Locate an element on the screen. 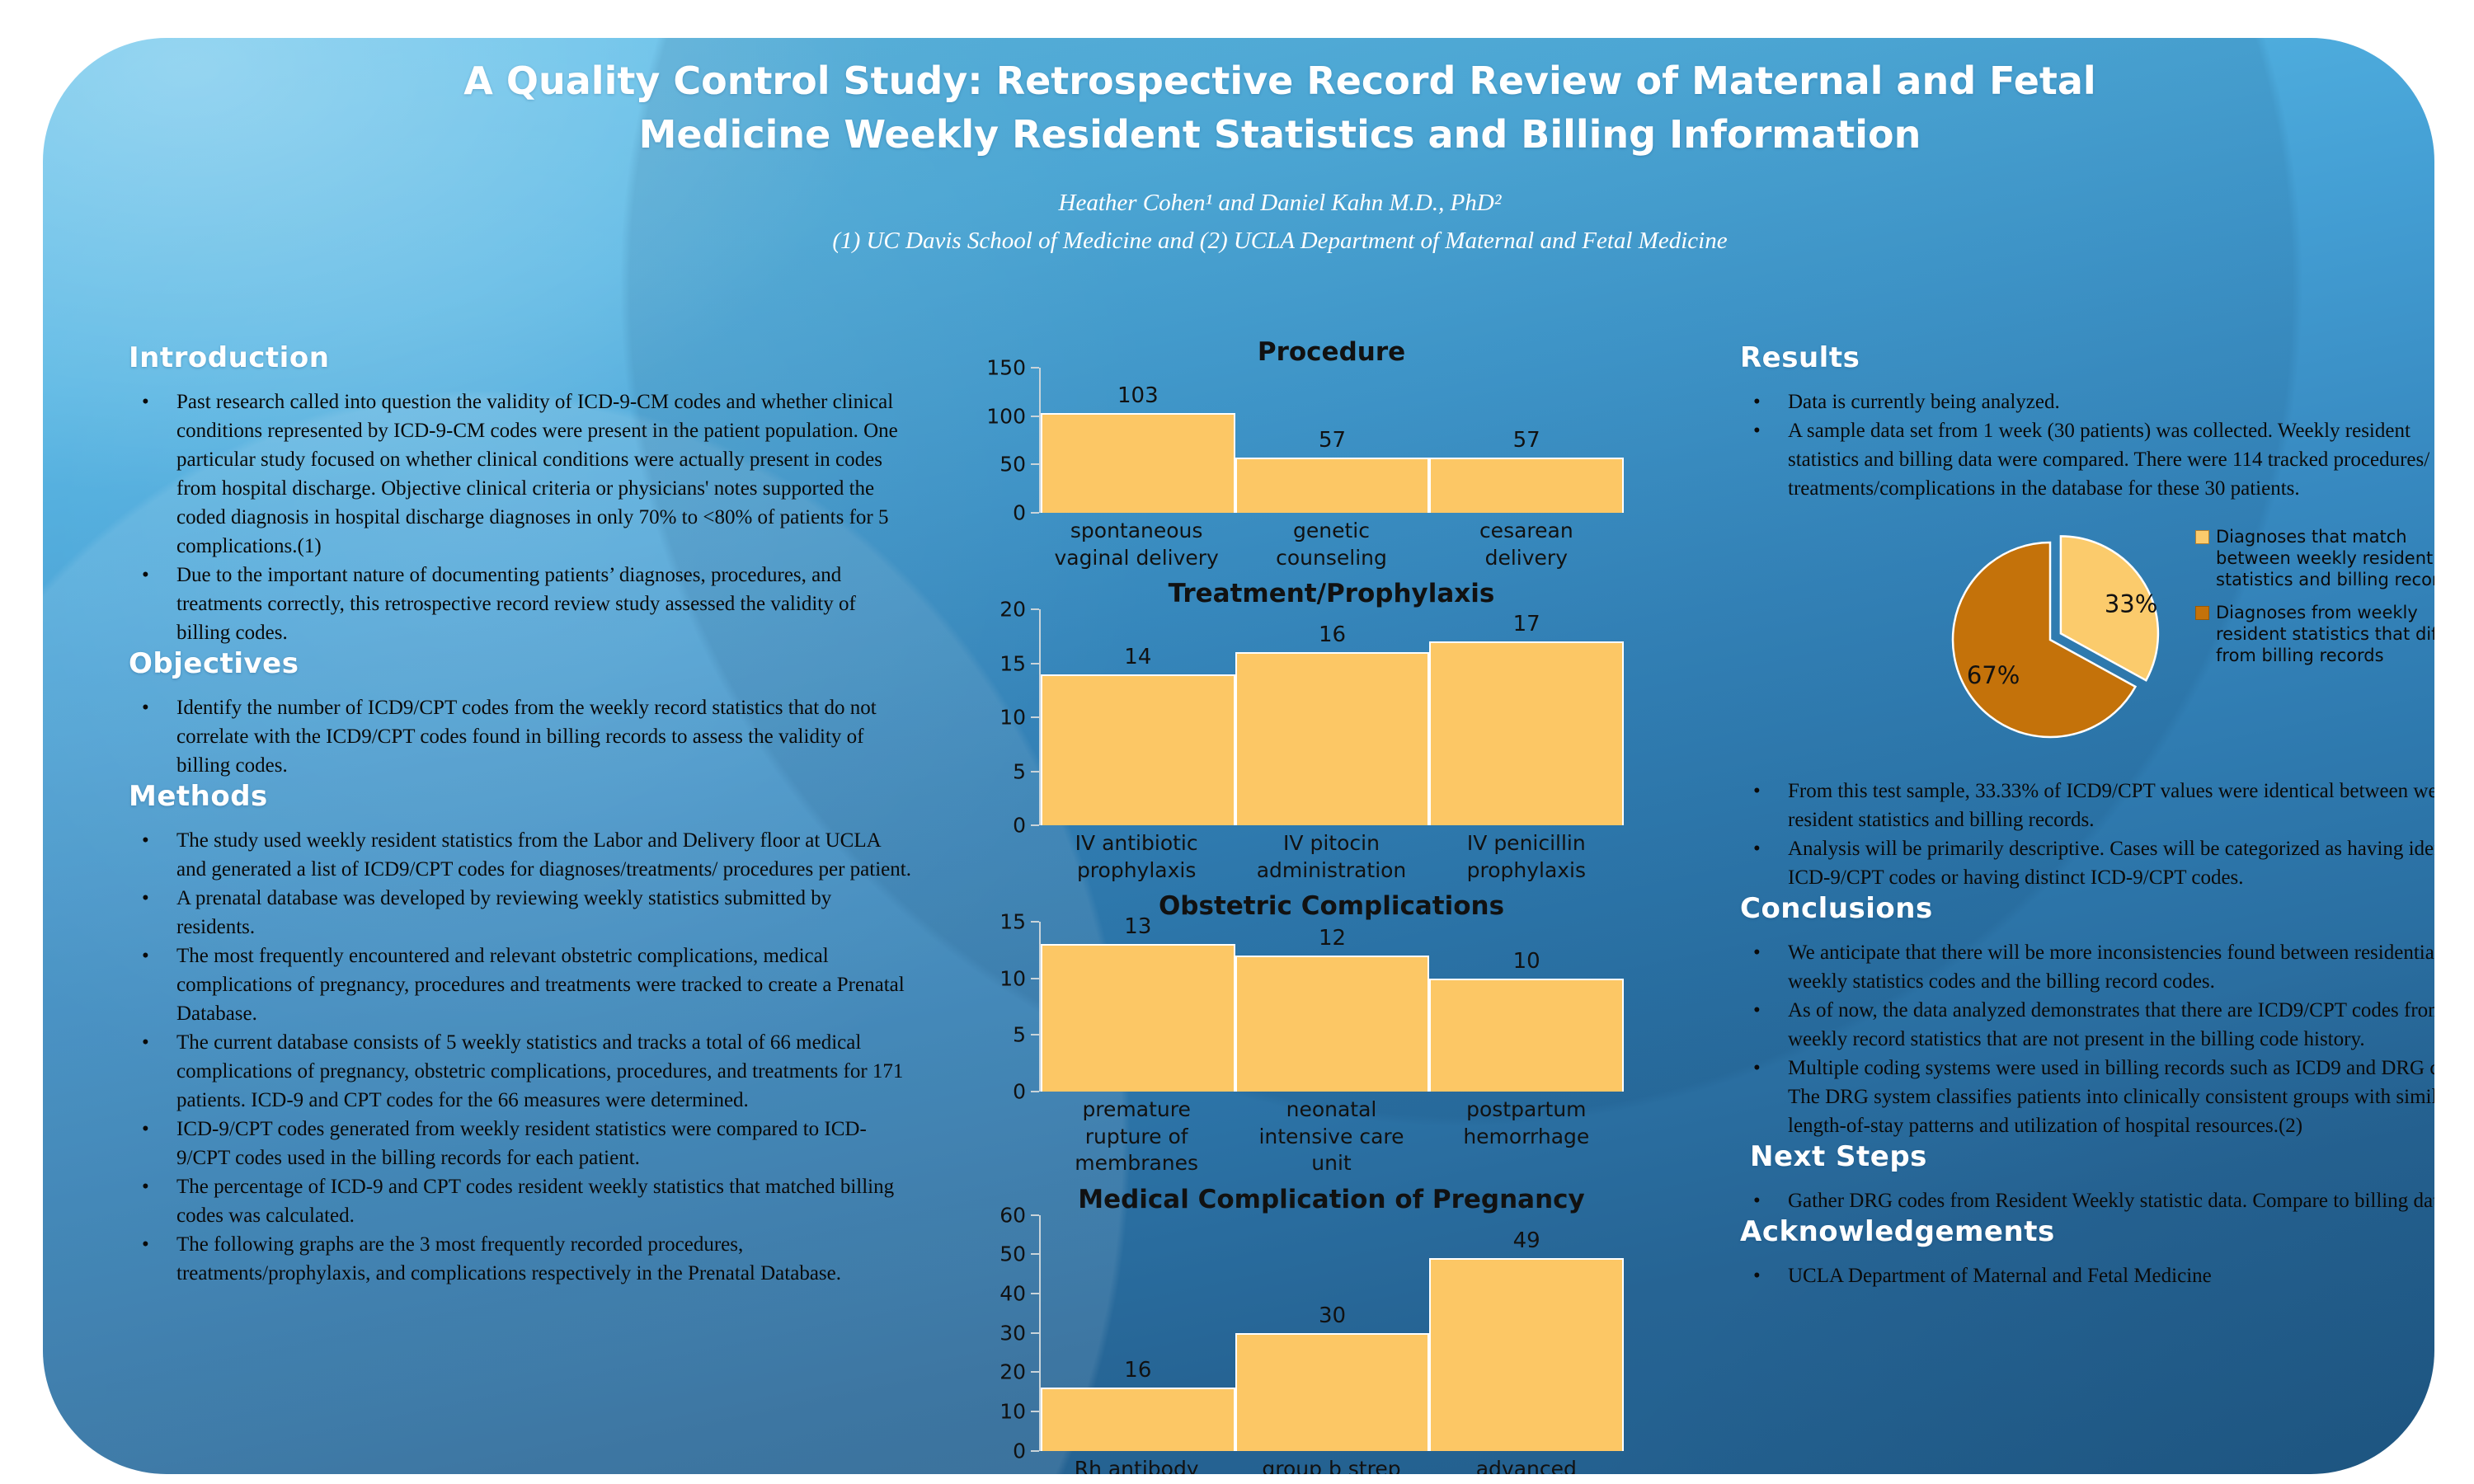 This screenshot has height=1484, width=2474. category-label: IV pitocin administration is located at coordinates (1331, 857).